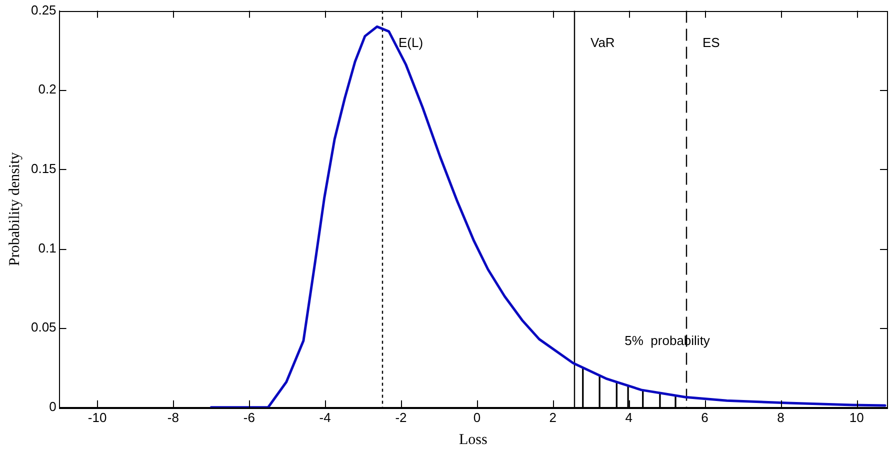 Image resolution: width=891 pixels, height=453 pixels. What do you see at coordinates (856, 417) in the screenshot?
I see `x-tick-label: 10` at bounding box center [856, 417].